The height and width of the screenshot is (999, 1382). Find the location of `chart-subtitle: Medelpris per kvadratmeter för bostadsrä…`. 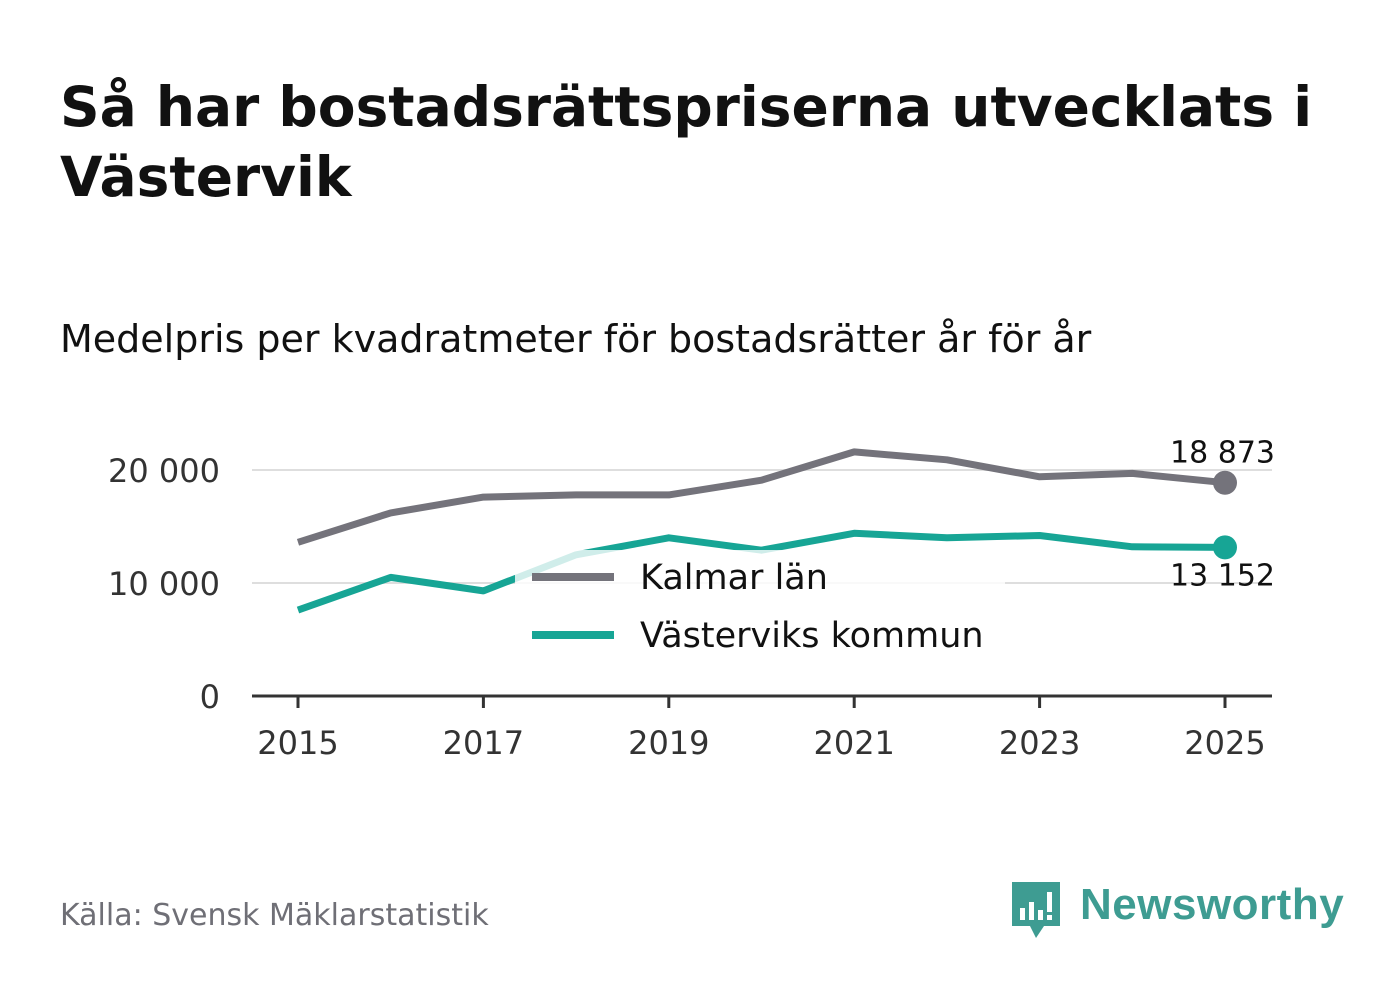

chart-subtitle: Medelpris per kvadratmeter för bostadsrä… is located at coordinates (576, 339).